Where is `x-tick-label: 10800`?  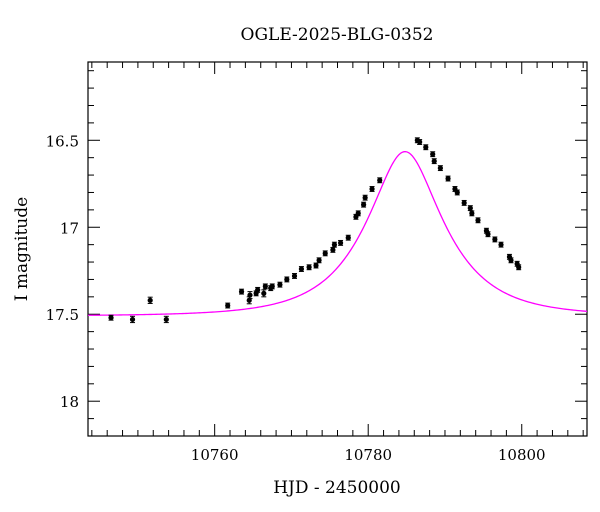
x-tick-label: 10800 is located at coordinates (522, 455).